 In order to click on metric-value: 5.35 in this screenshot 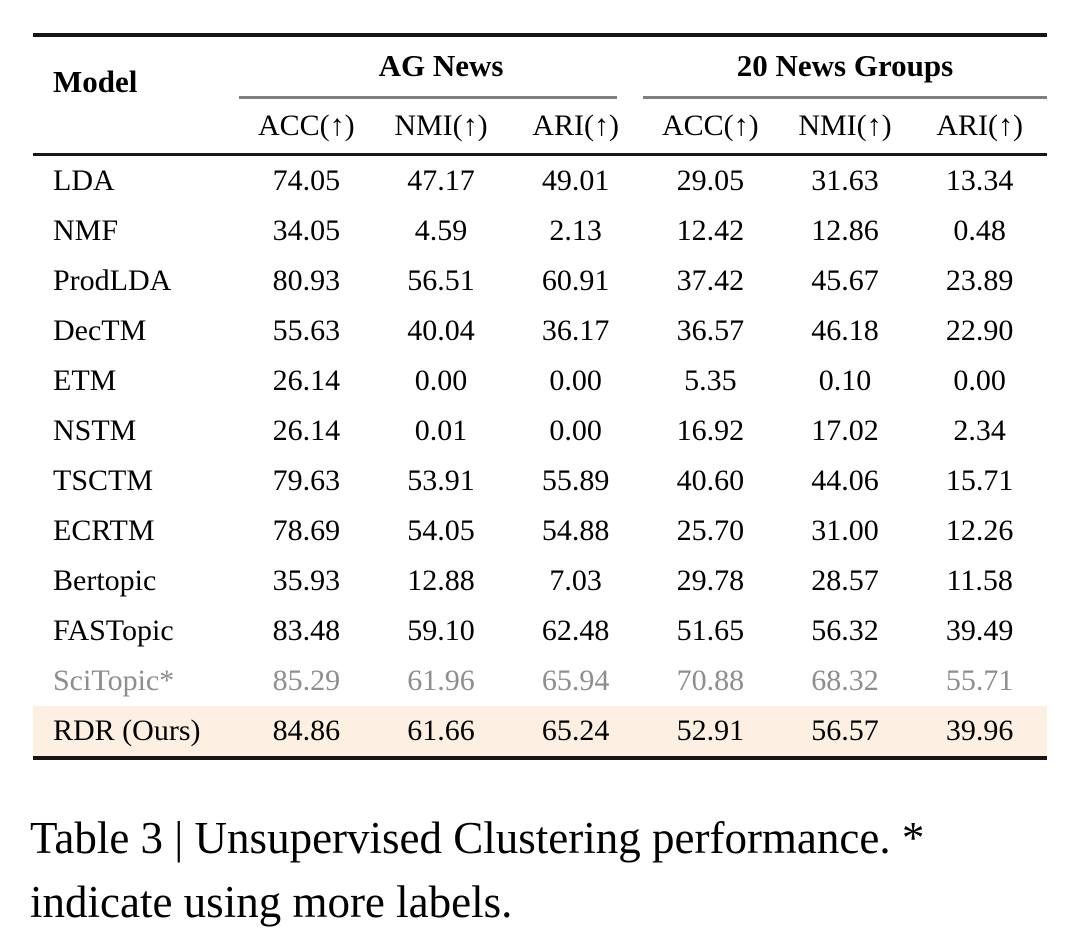, I will do `click(710, 380)`.